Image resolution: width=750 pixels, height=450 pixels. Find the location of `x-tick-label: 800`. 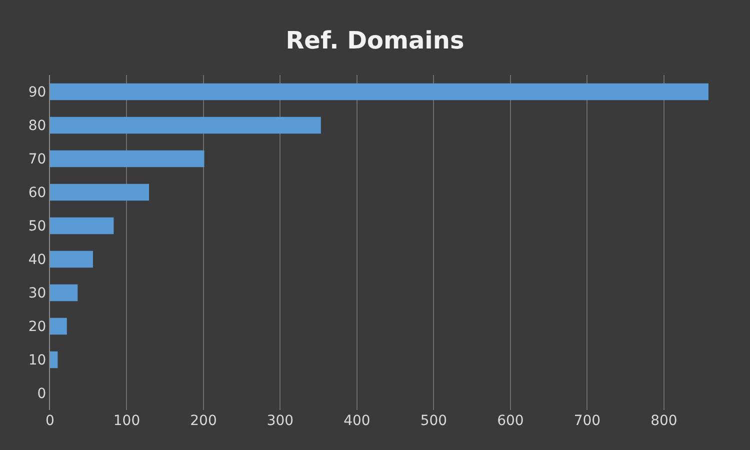

x-tick-label: 800 is located at coordinates (664, 421).